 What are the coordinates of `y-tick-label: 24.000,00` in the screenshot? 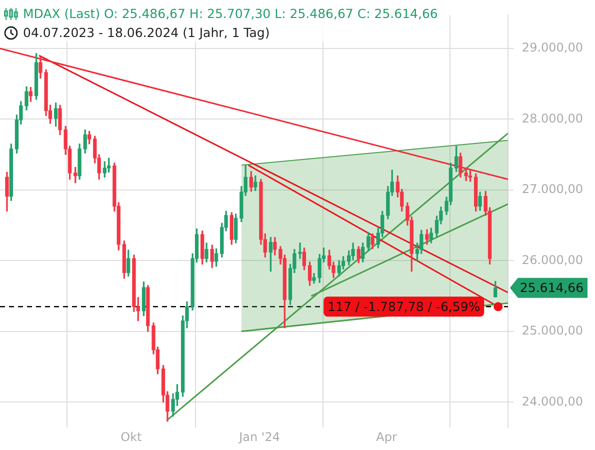 It's located at (553, 401).